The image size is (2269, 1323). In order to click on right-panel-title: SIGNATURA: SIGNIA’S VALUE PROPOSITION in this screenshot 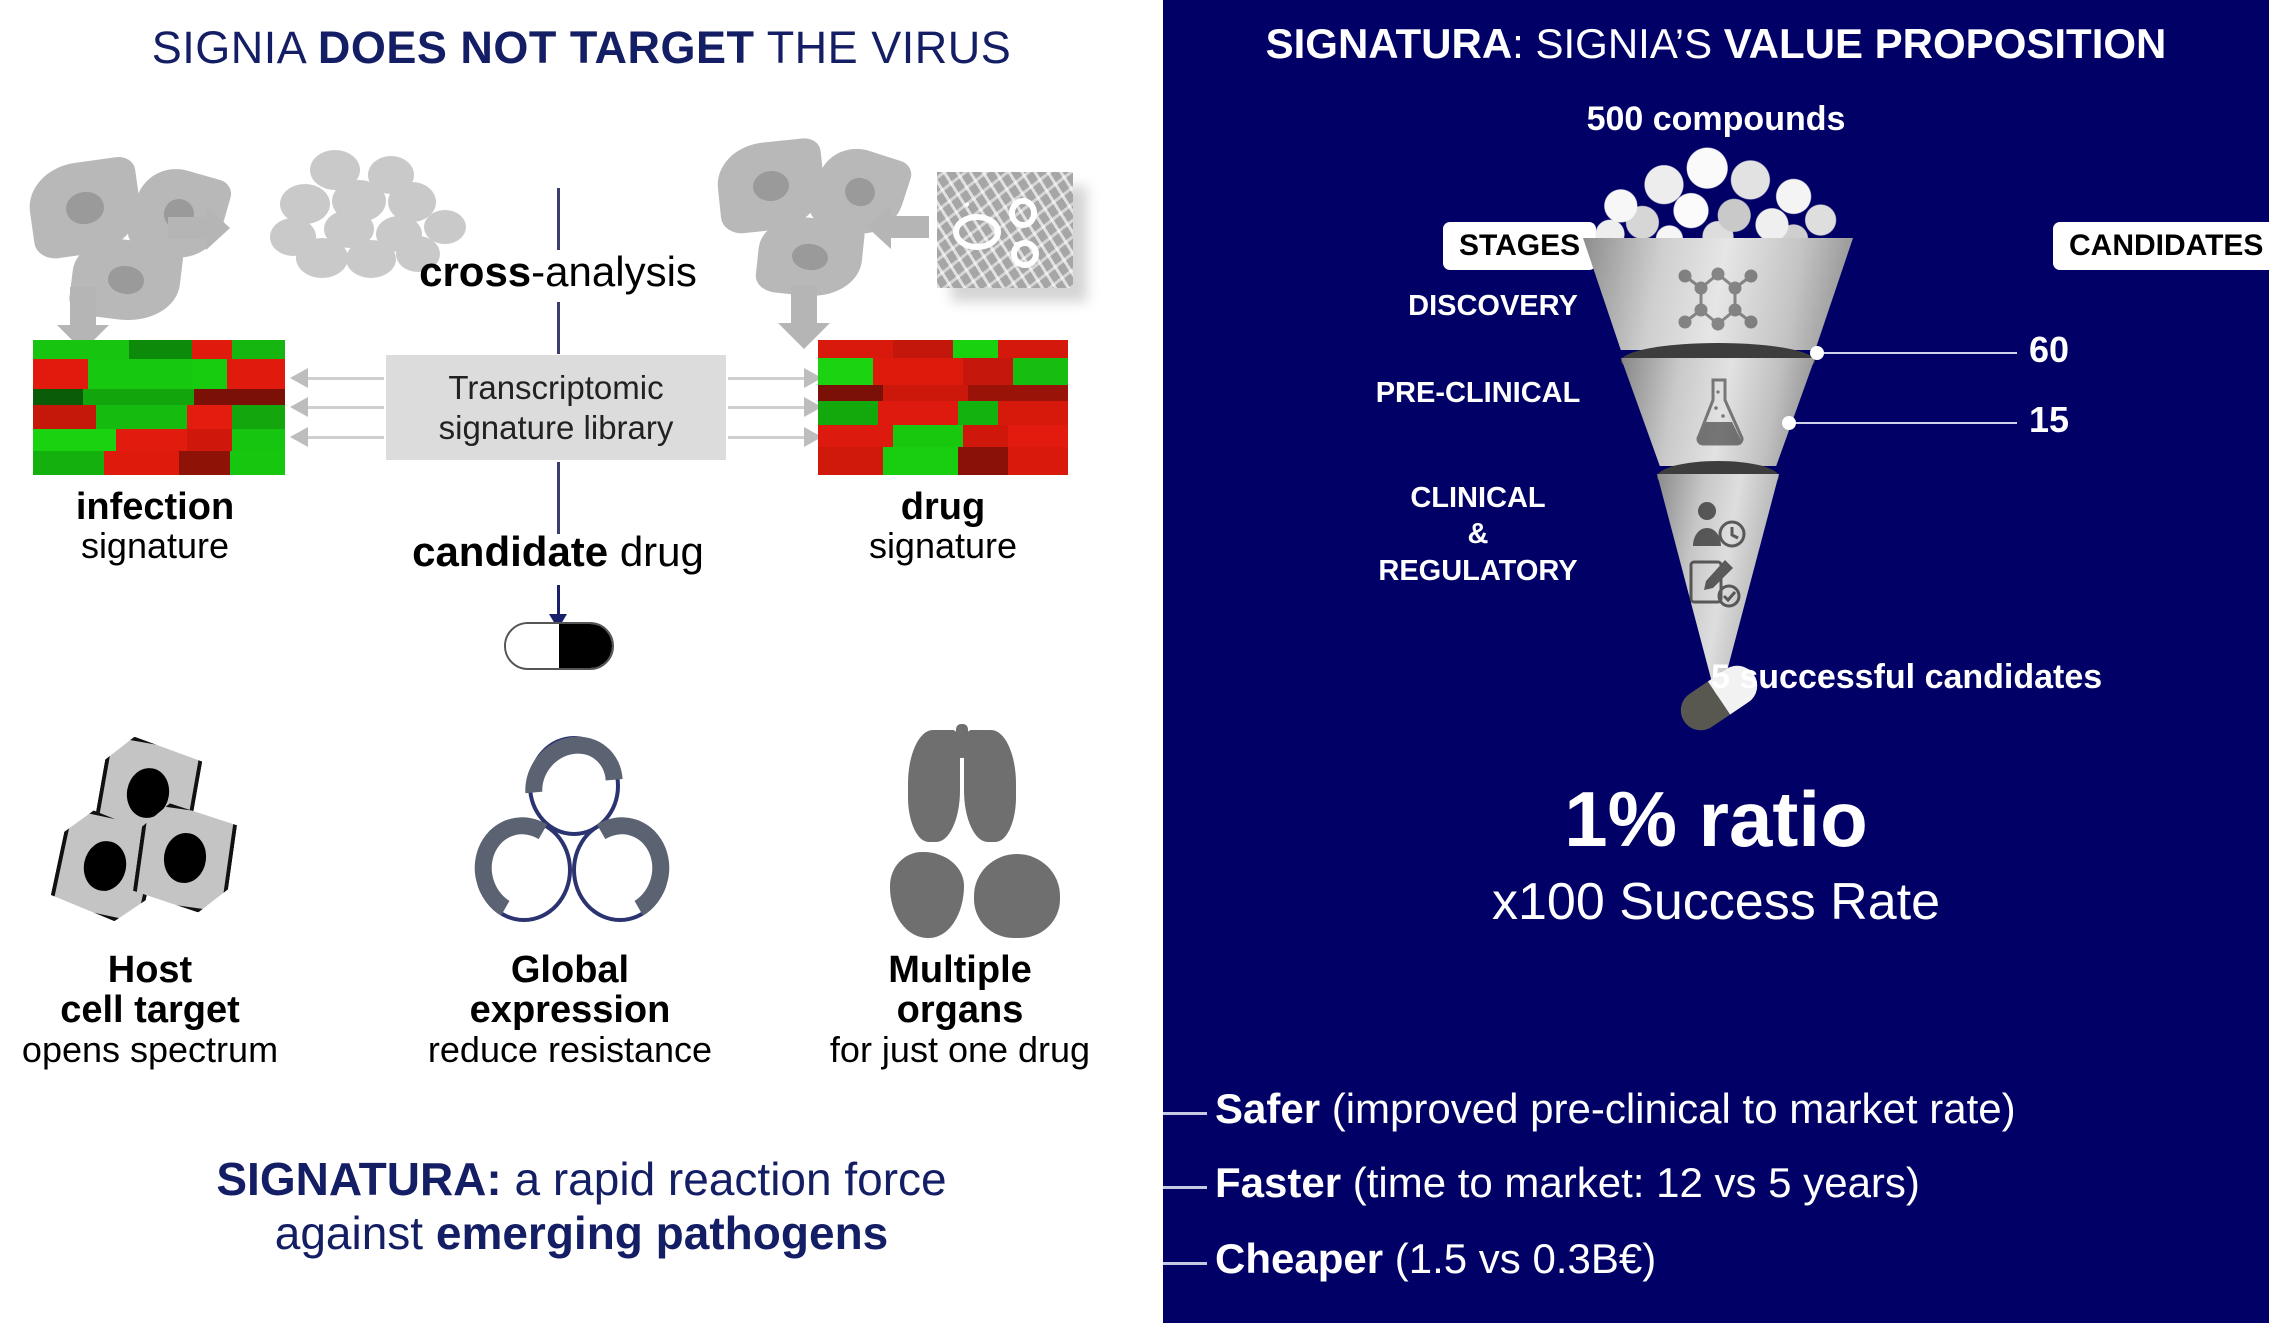, I will do `click(1716, 44)`.